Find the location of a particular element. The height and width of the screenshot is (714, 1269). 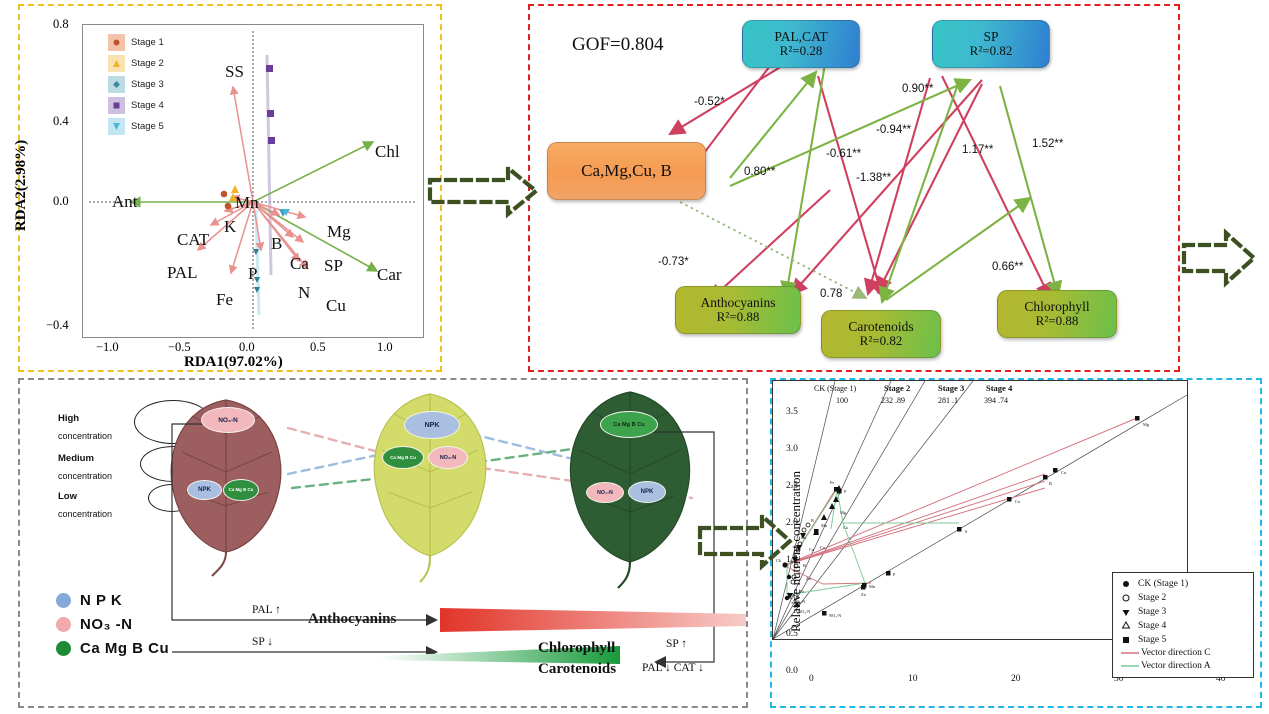

line-swatch-c-icon is located at coordinates (1130, 653).